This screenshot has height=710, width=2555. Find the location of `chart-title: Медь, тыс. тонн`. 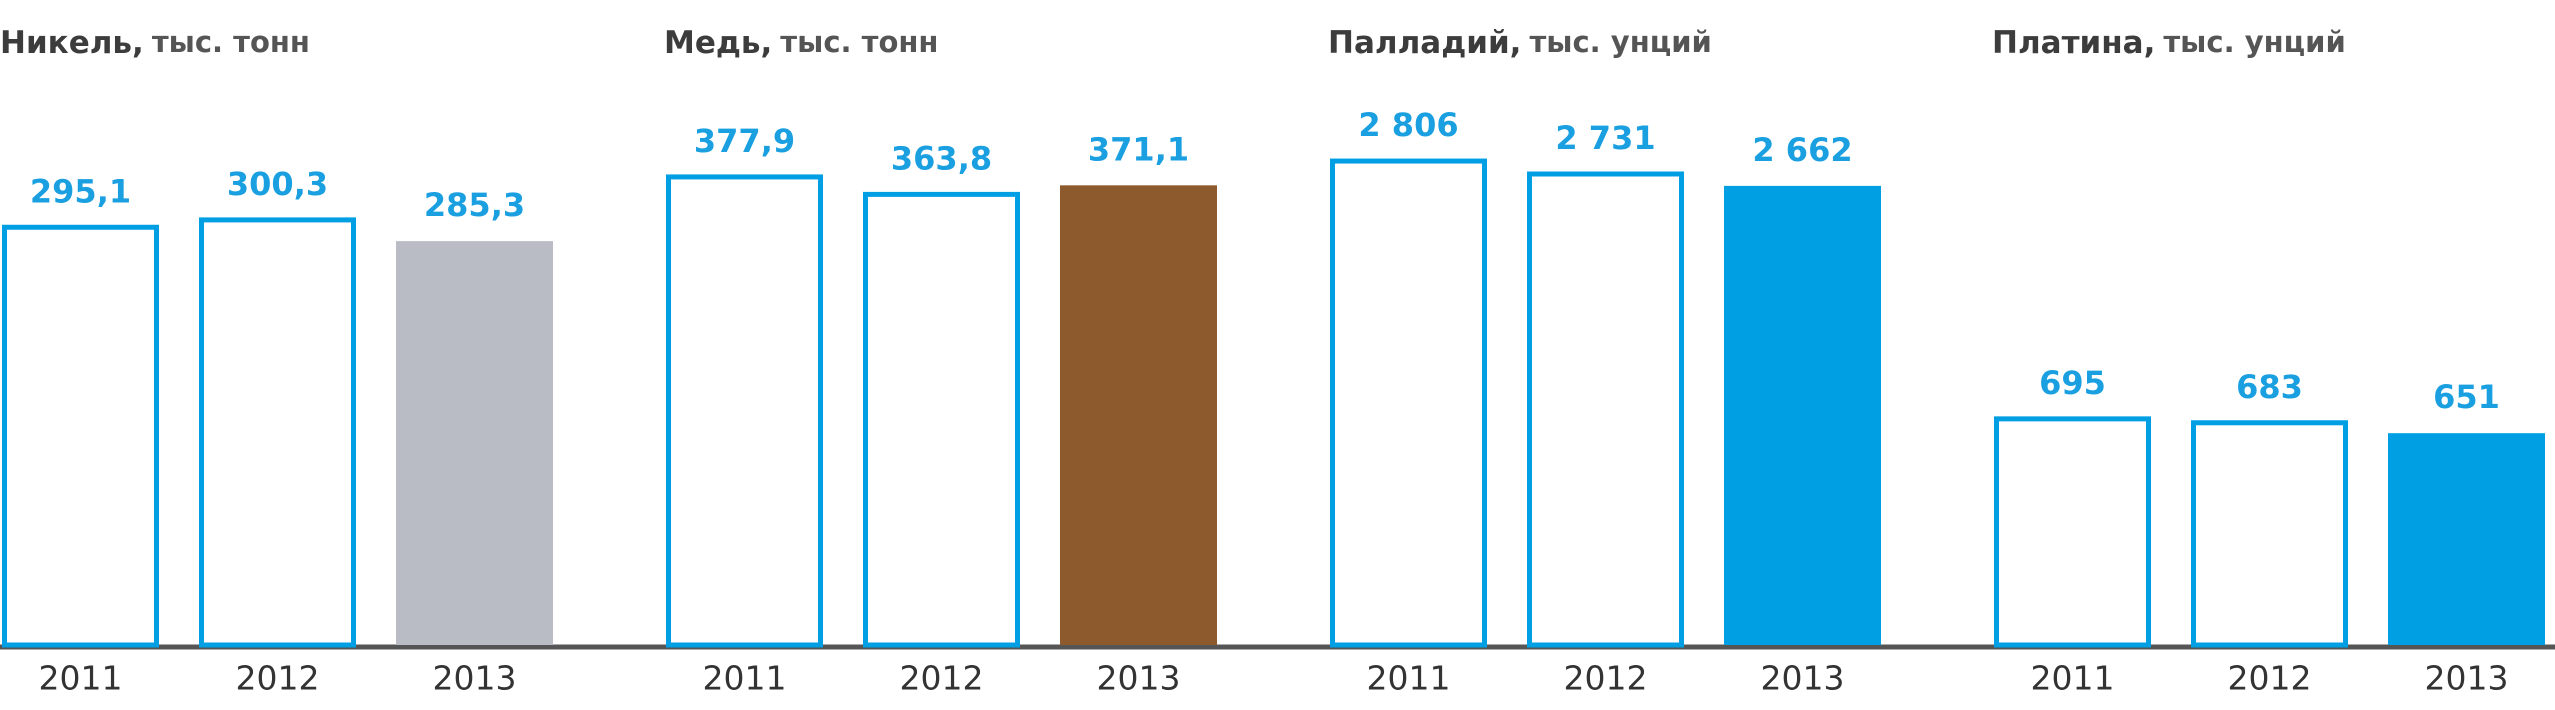

chart-title: Медь, тыс. тонн is located at coordinates (801, 43).